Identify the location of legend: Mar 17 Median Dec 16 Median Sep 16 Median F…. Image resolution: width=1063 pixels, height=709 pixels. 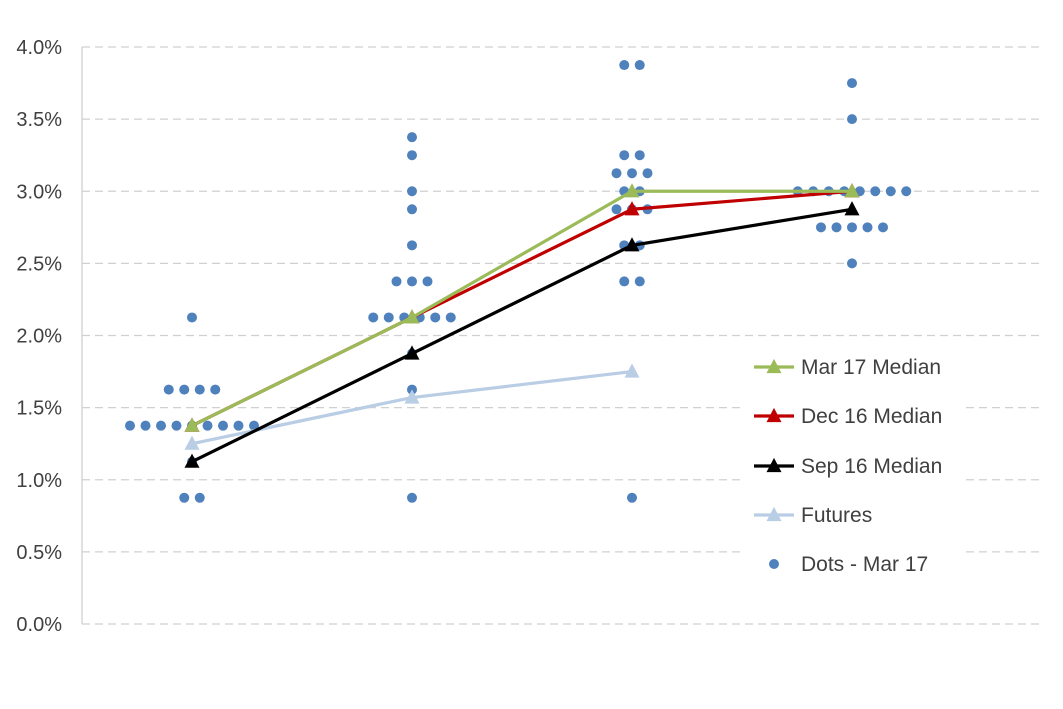
(855, 470).